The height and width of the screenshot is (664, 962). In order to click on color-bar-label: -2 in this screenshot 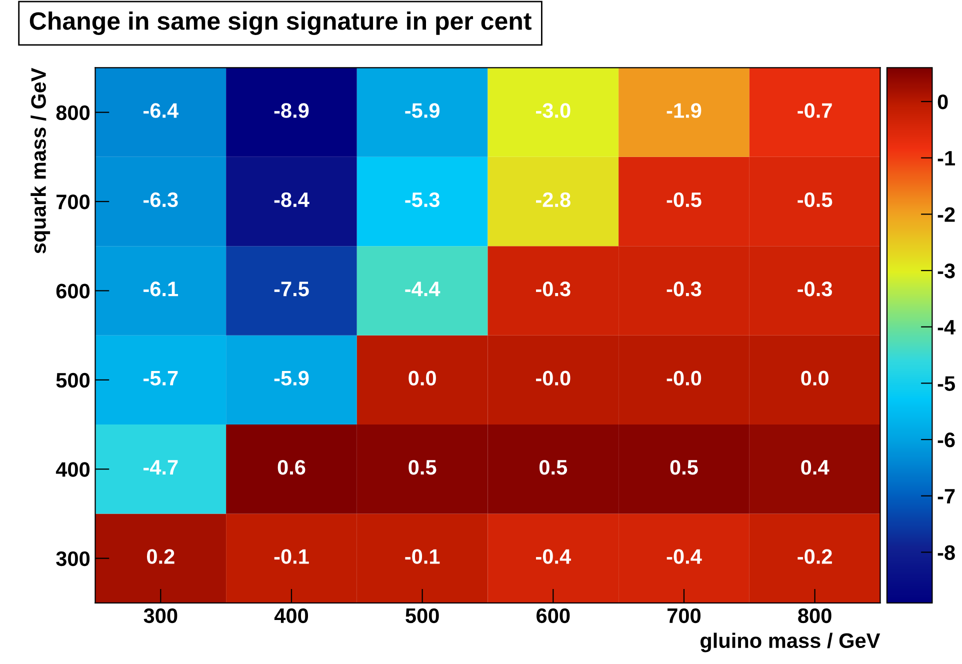, I will do `click(946, 214)`.